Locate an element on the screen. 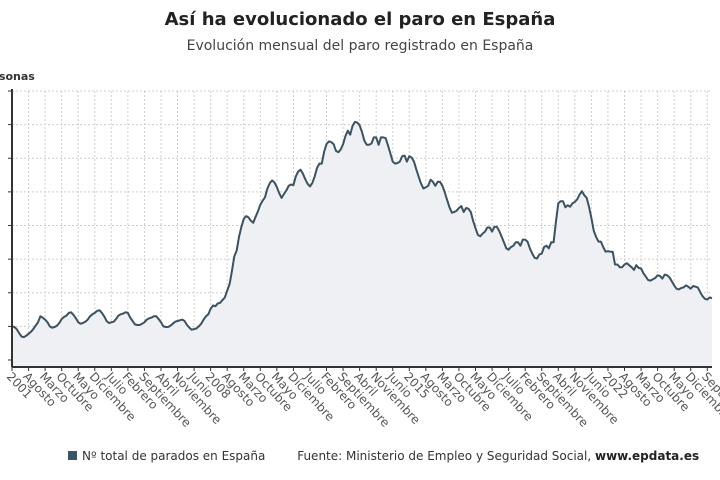 The width and height of the screenshot is (720, 480). source-link: www.epdata.es is located at coordinates (647, 456).